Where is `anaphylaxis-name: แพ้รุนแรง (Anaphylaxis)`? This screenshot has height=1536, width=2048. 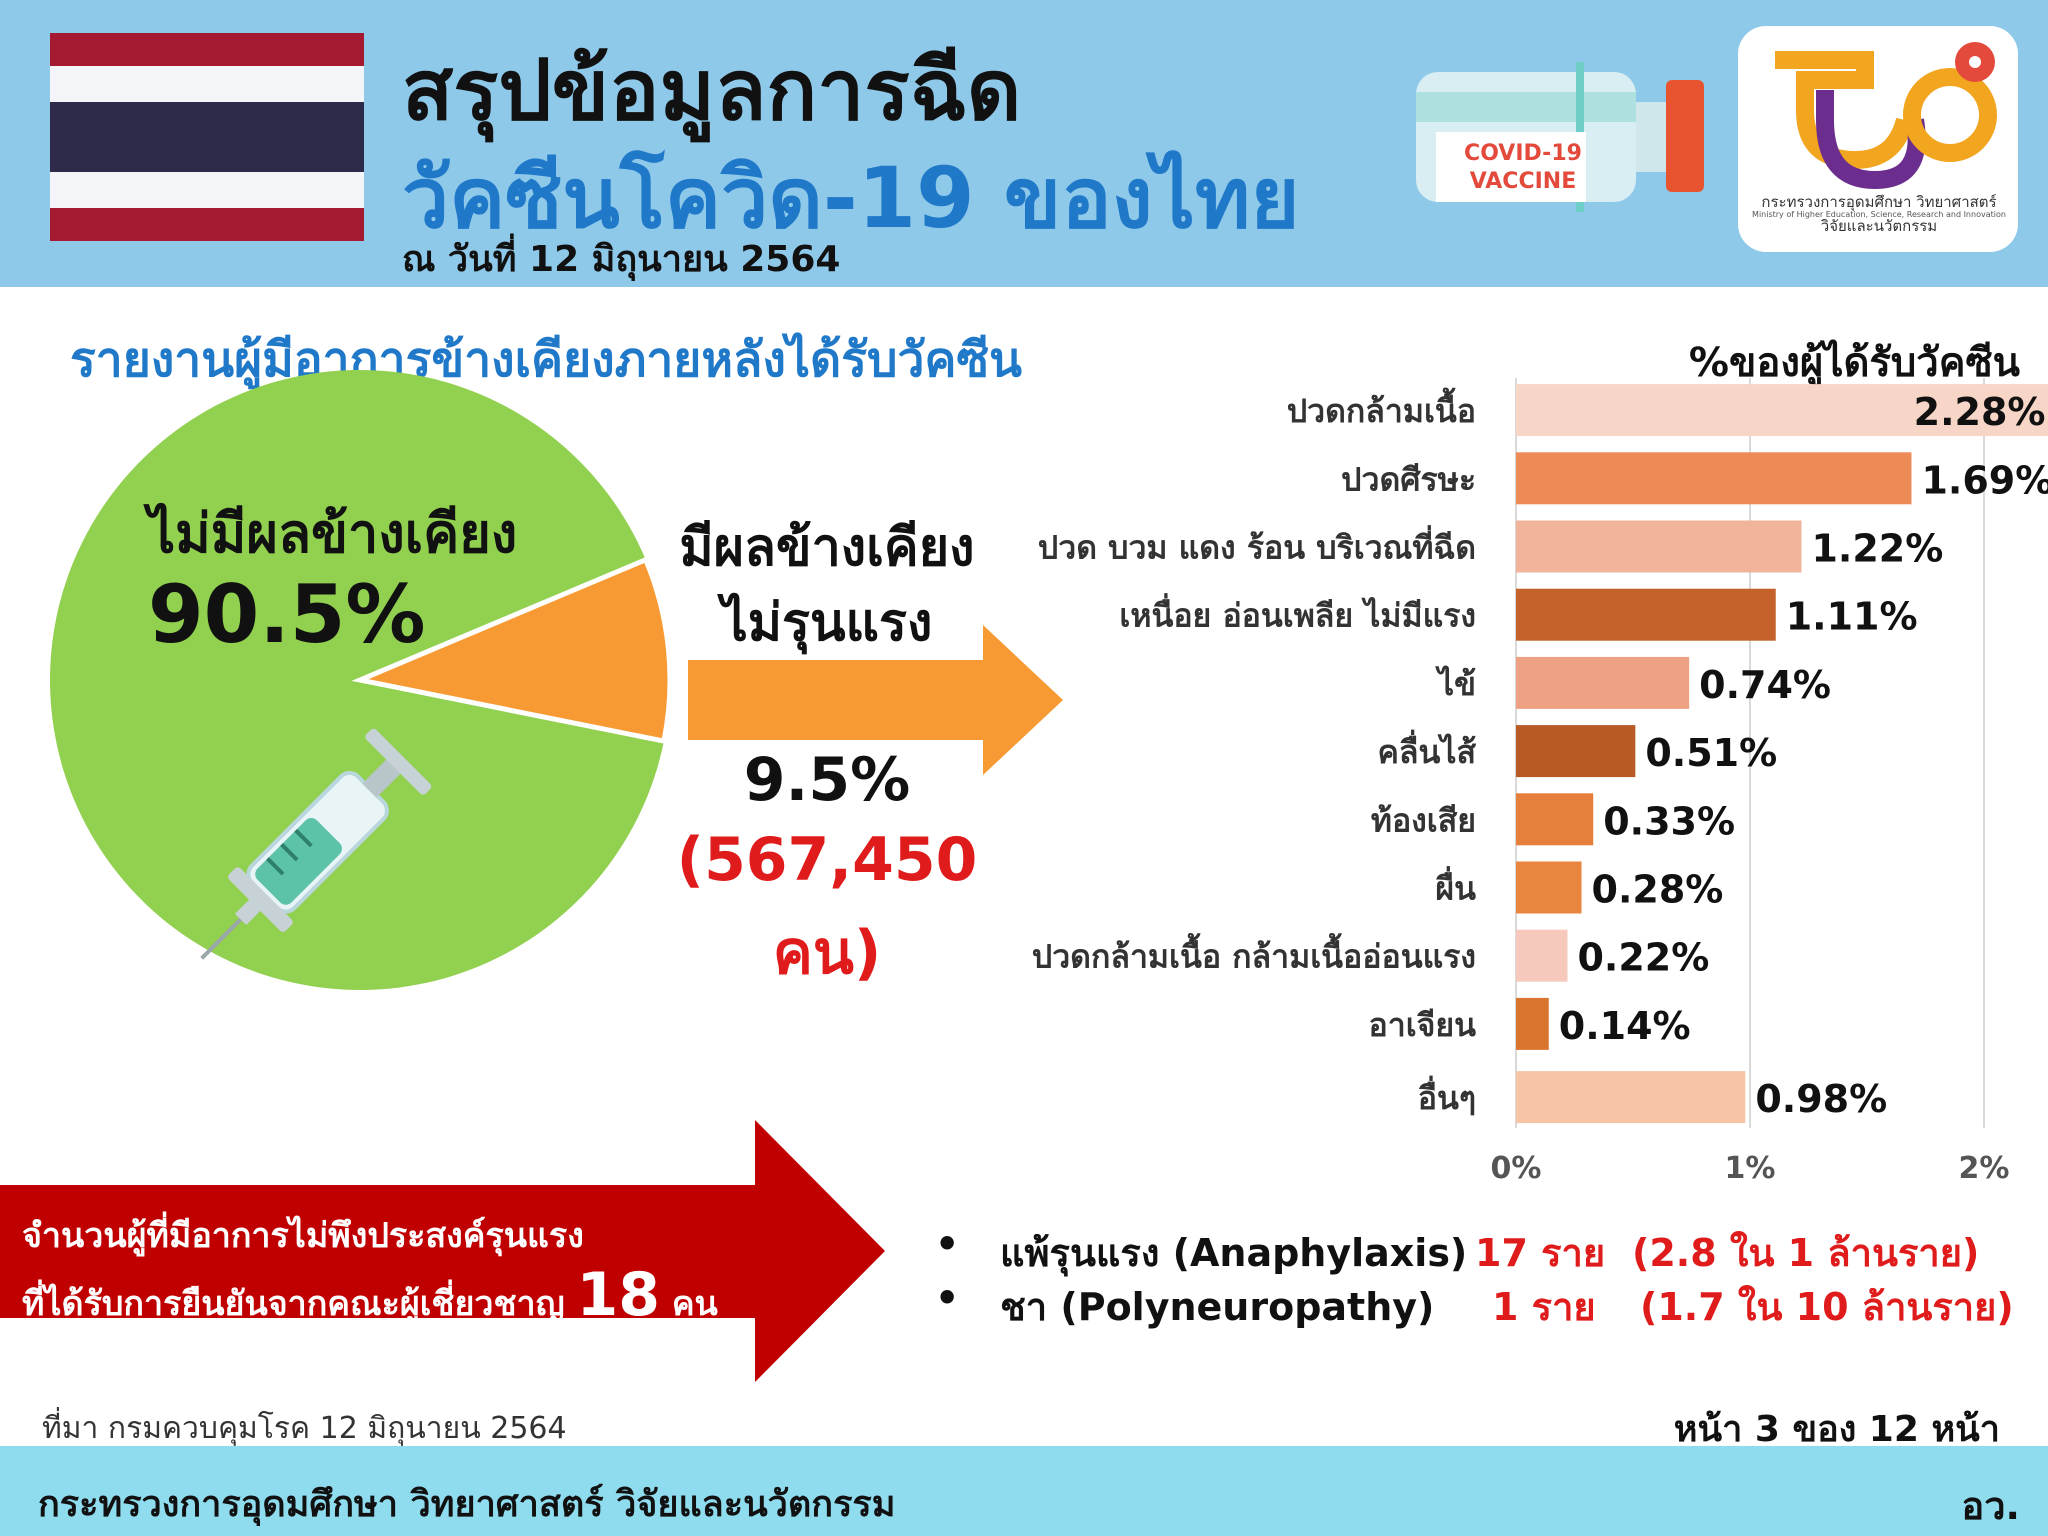
anaphylaxis-name: แพ้รุนแรง (Anaphylaxis) is located at coordinates (1234, 1253).